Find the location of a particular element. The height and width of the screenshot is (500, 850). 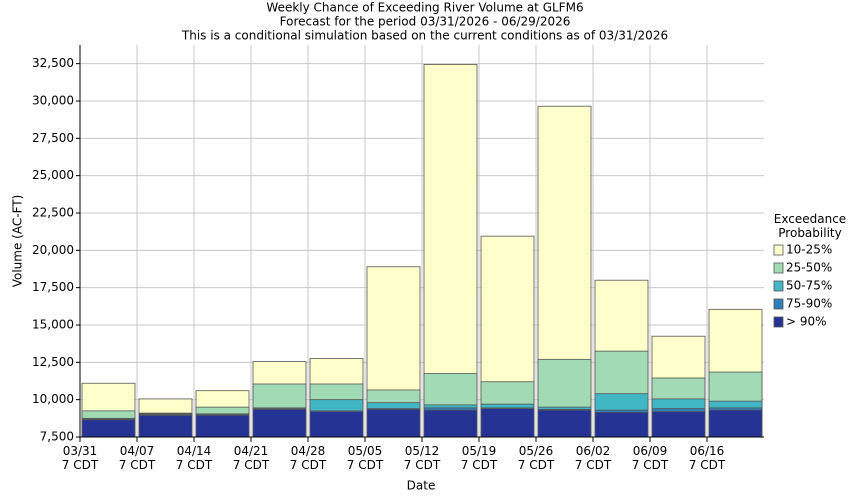

legend-label: 75-90% is located at coordinates (809, 304).